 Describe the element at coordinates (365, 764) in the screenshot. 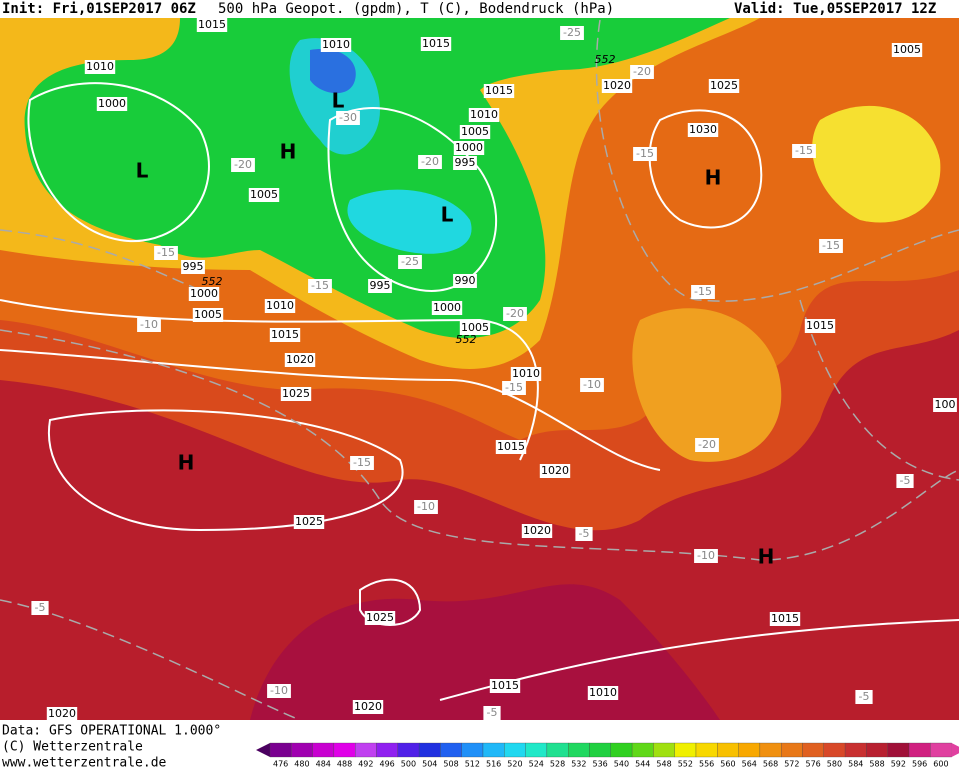

I see `legend-label: 492` at that location.